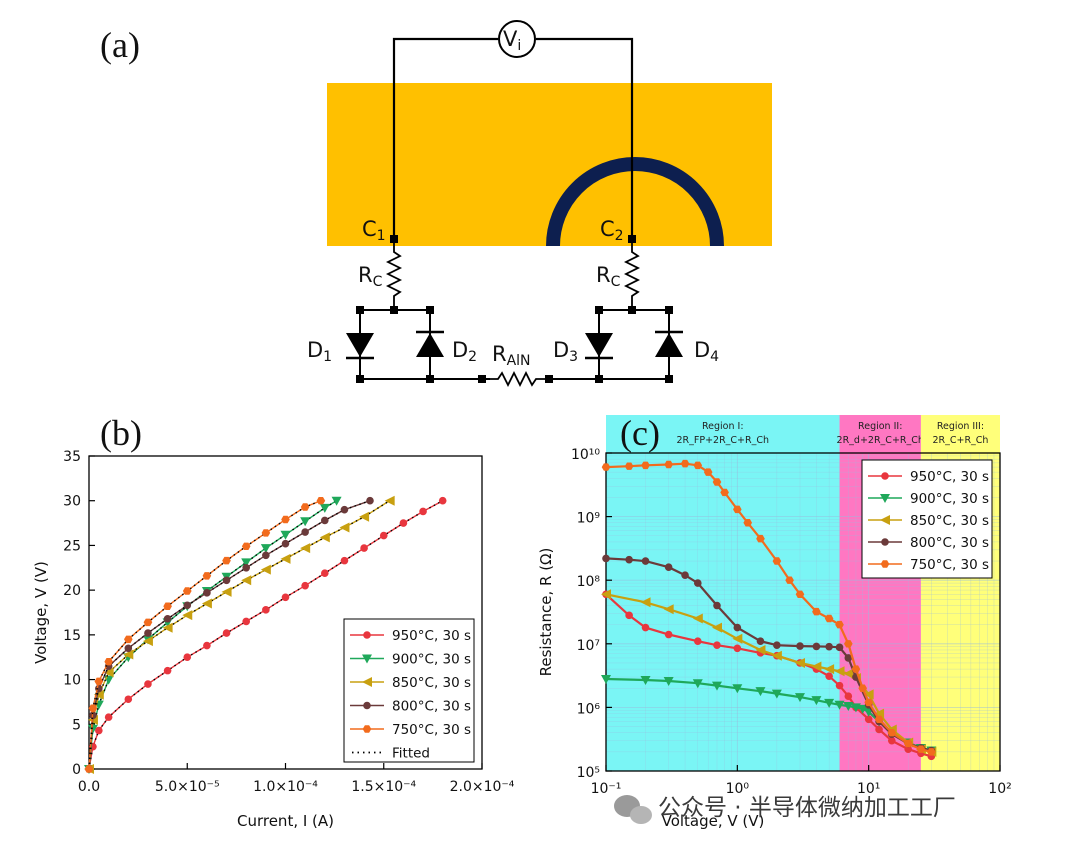 This screenshot has height=851, width=1080. I want to click on series-line-c, so click(768, 654).